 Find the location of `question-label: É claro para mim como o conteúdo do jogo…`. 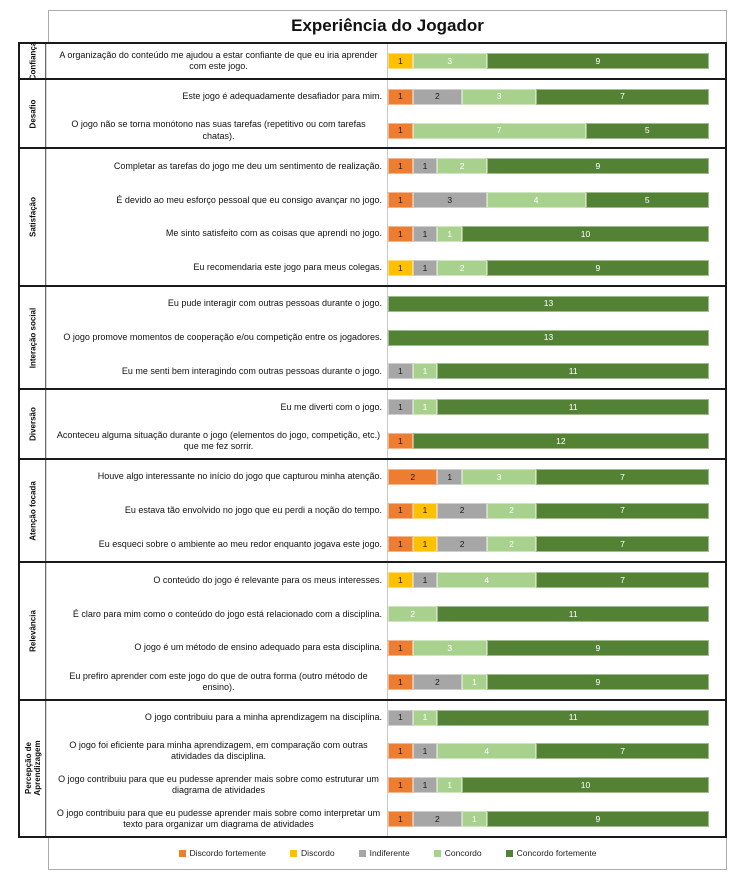

question-label: É claro para mim como o conteúdo do jogo… is located at coordinates (227, 613).